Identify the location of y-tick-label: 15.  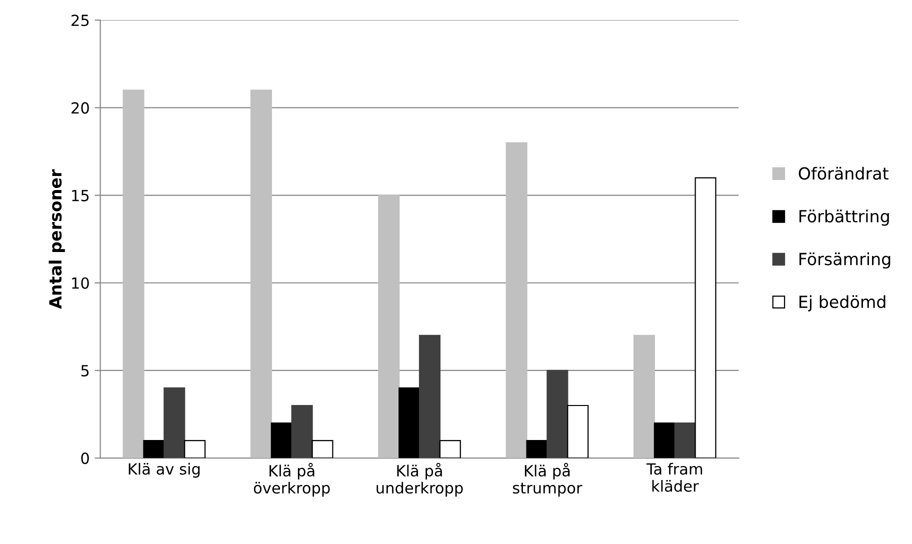
(80, 196).